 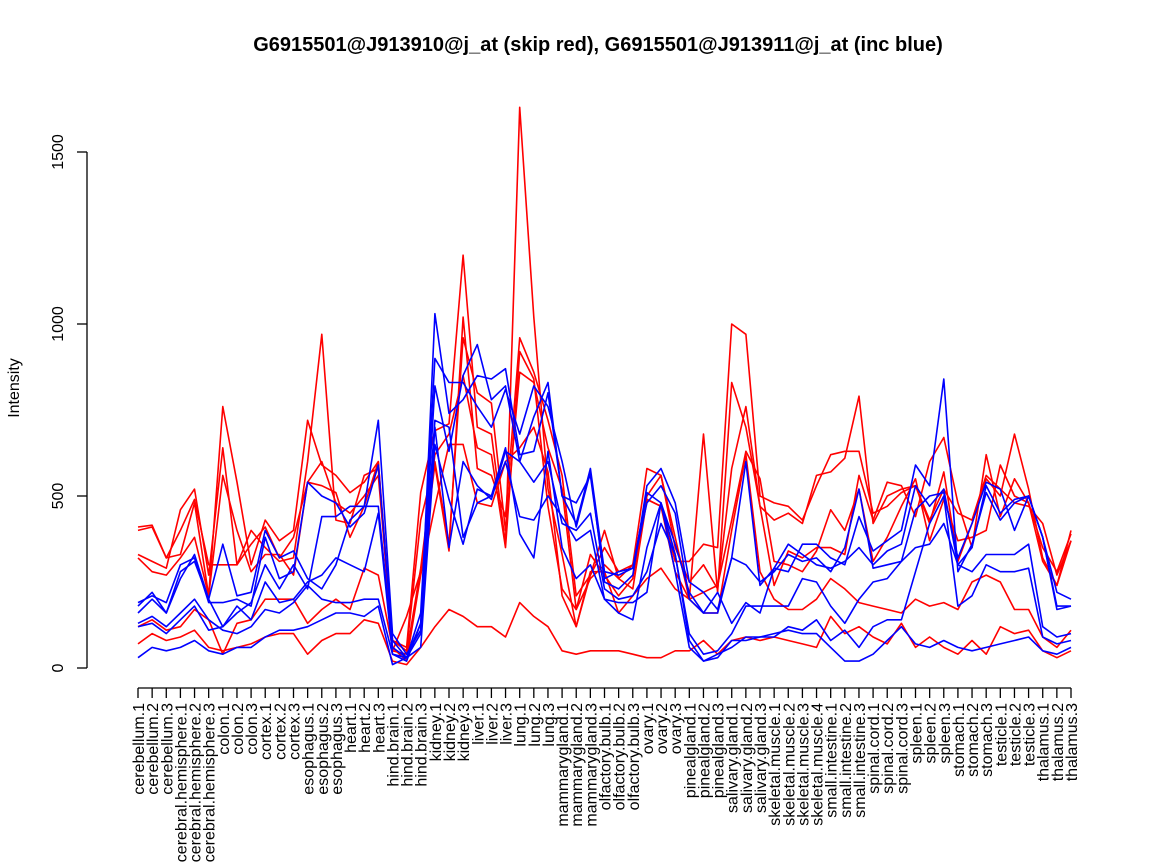 I want to click on x-tick-label: heart.2, so click(x=365, y=728).